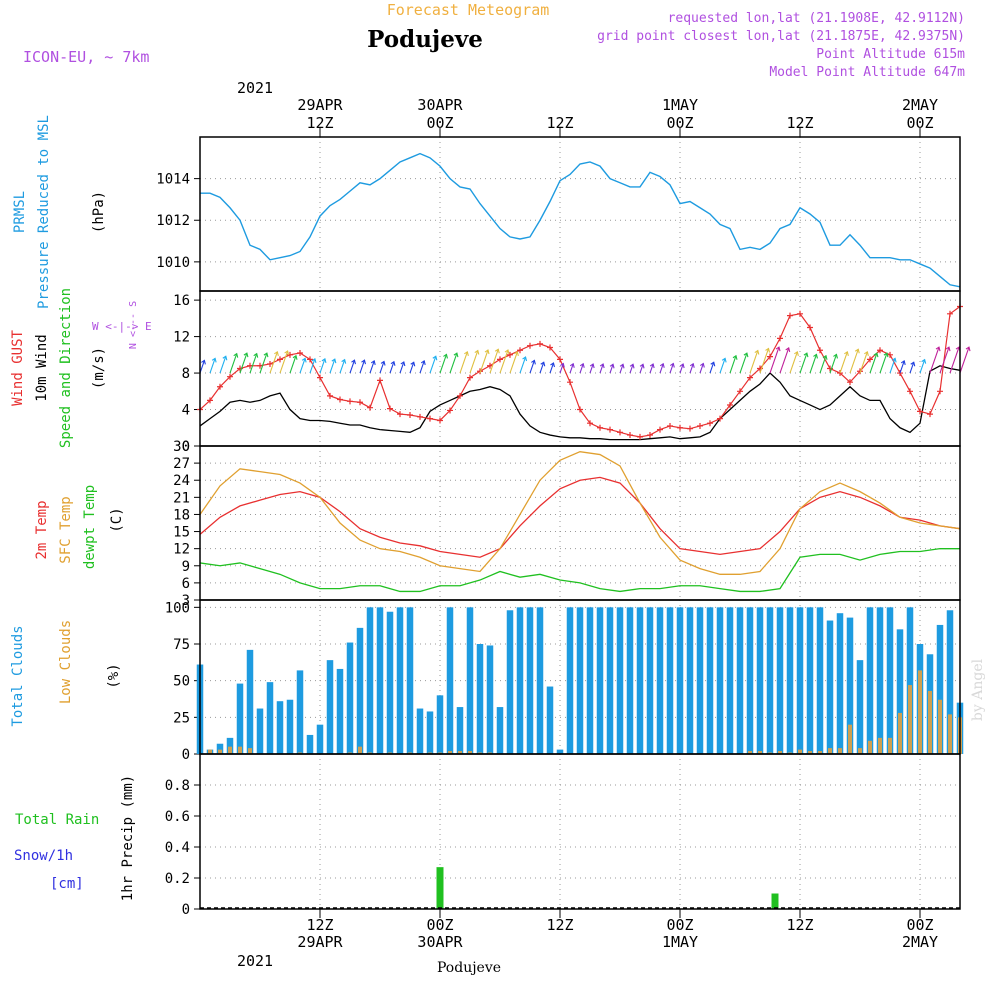 The height and width of the screenshot is (1000, 1000). I want to click on y-tick-label: 50, so click(181, 682).